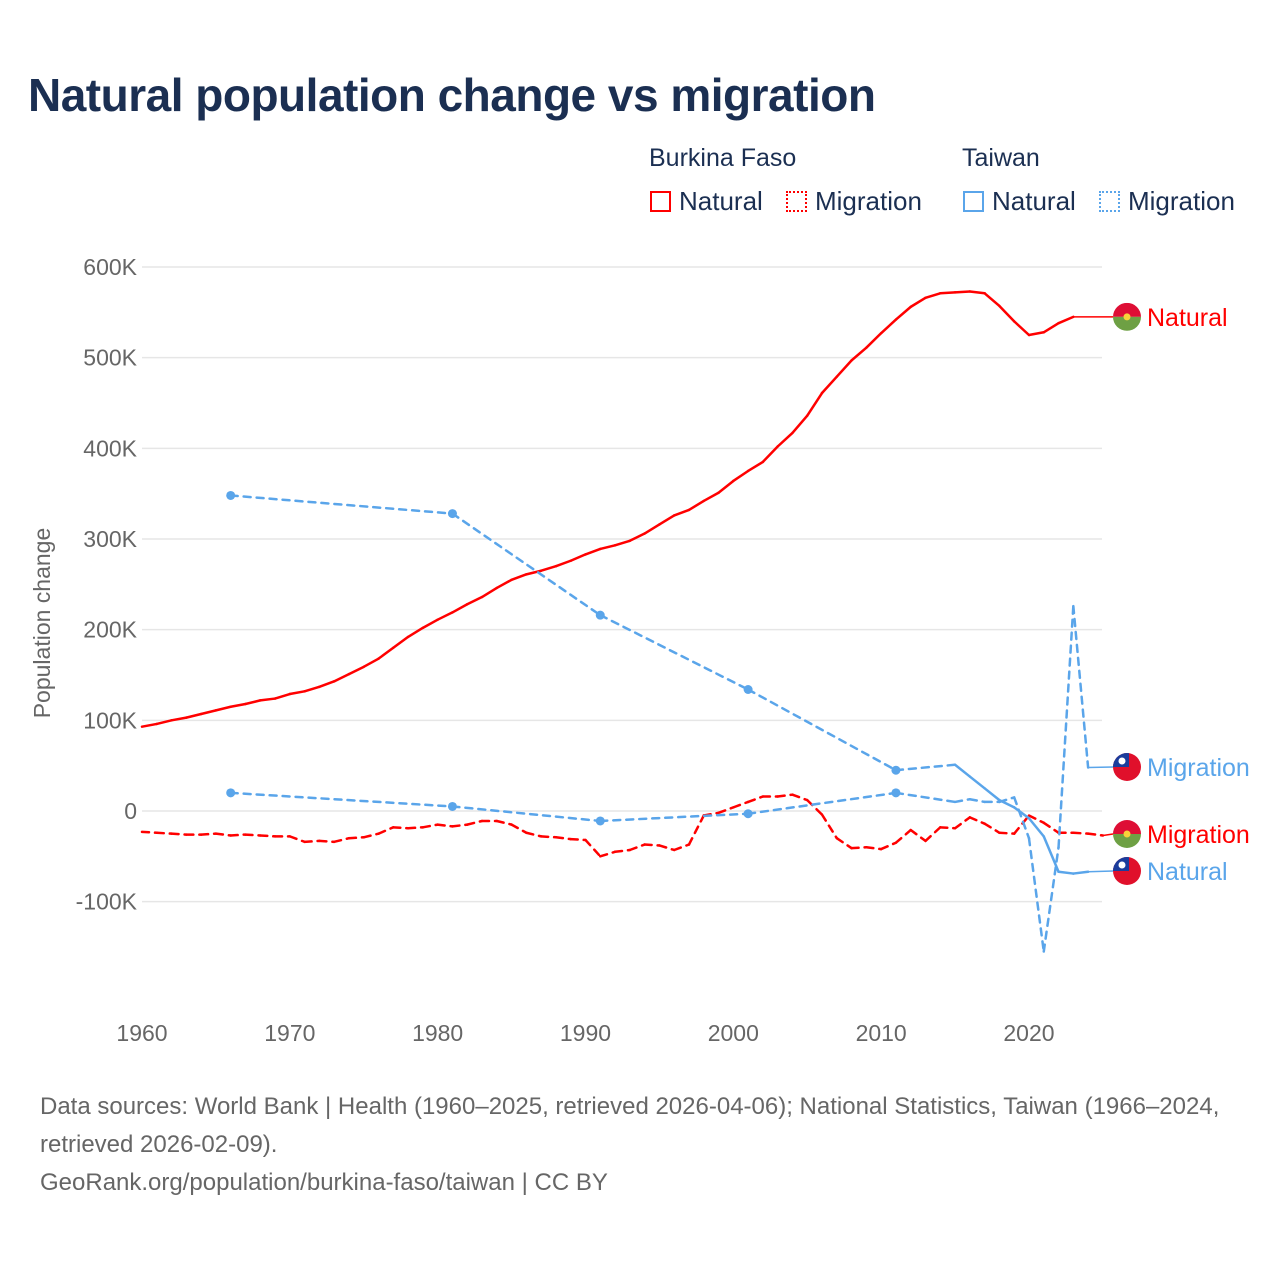 This screenshot has height=1280, width=1280. Describe the element at coordinates (1167, 201) in the screenshot. I see `legend-item-taiwan-migration: Migration` at that location.